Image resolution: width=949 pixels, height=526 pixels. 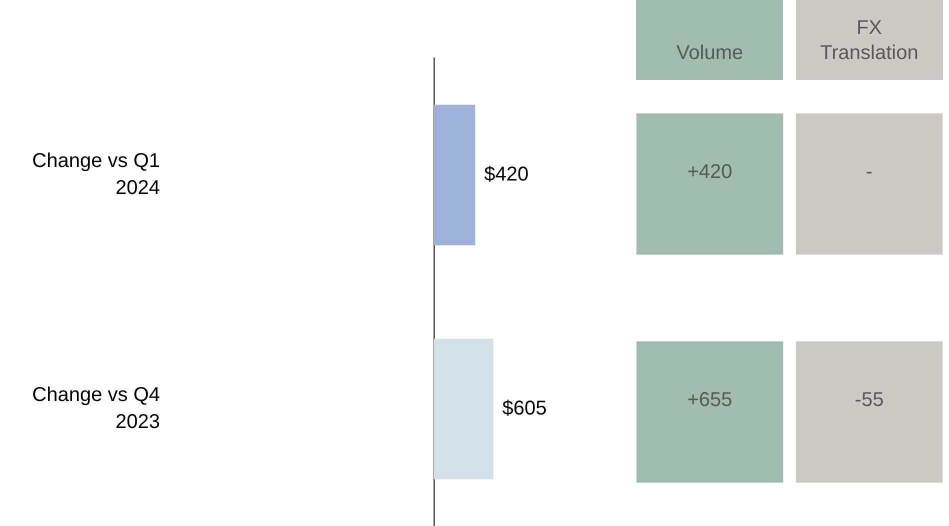 I want to click on y-tick-label: Change vs Q1 2024, so click(x=96, y=175).